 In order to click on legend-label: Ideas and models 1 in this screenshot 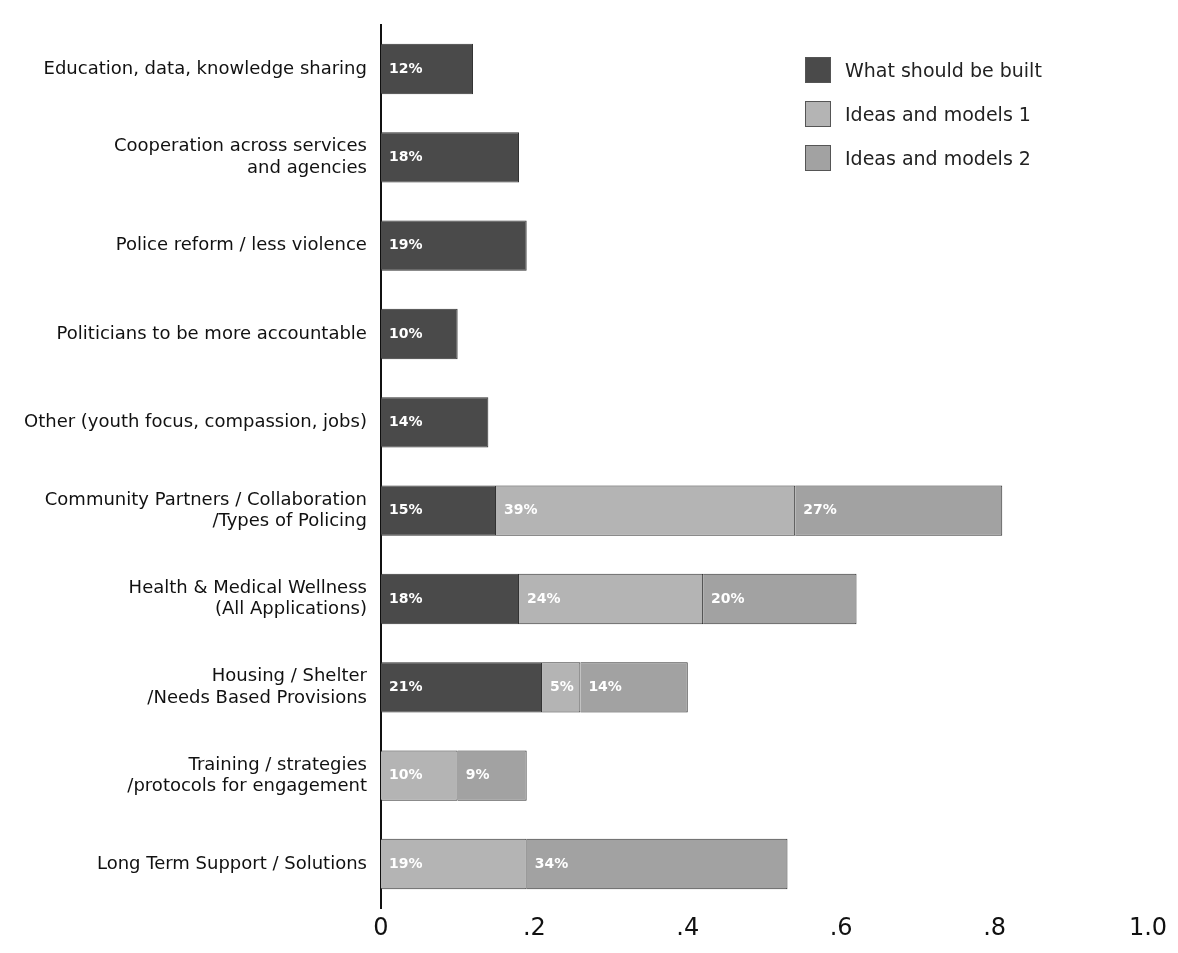, I will do `click(938, 114)`.